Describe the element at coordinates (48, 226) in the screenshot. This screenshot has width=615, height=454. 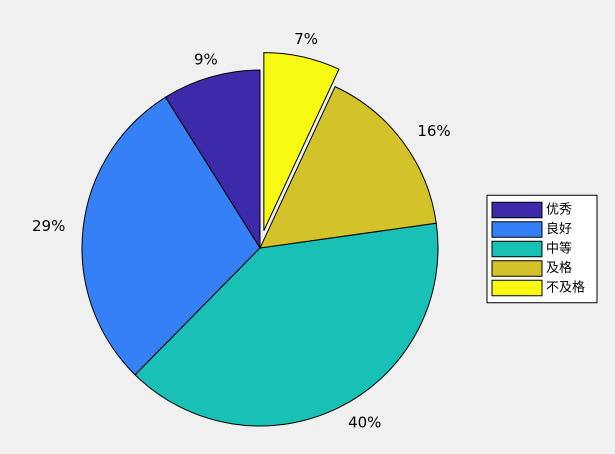
I see `slice-label: 29%` at that location.